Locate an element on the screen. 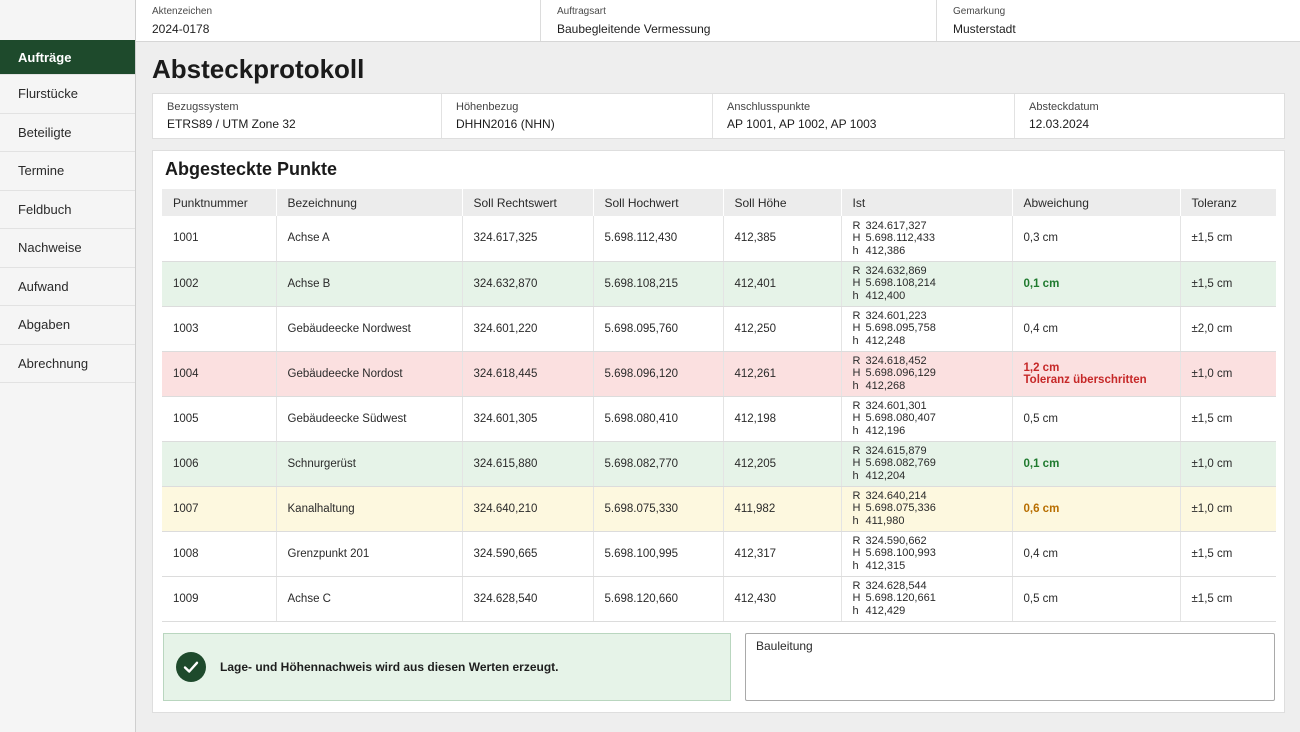  ist-value: 5.698.082,769 is located at coordinates (900, 463).